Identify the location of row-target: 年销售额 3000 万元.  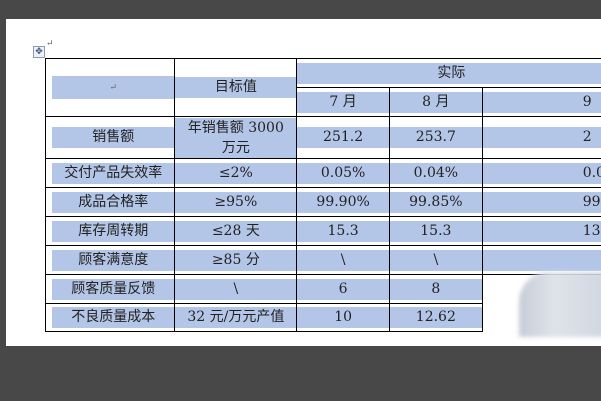
(236, 137).